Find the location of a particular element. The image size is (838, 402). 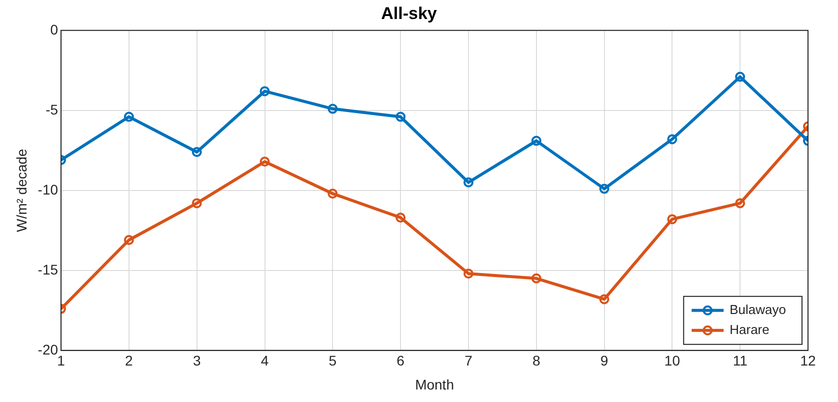

x-tick-label: 8 is located at coordinates (536, 360).